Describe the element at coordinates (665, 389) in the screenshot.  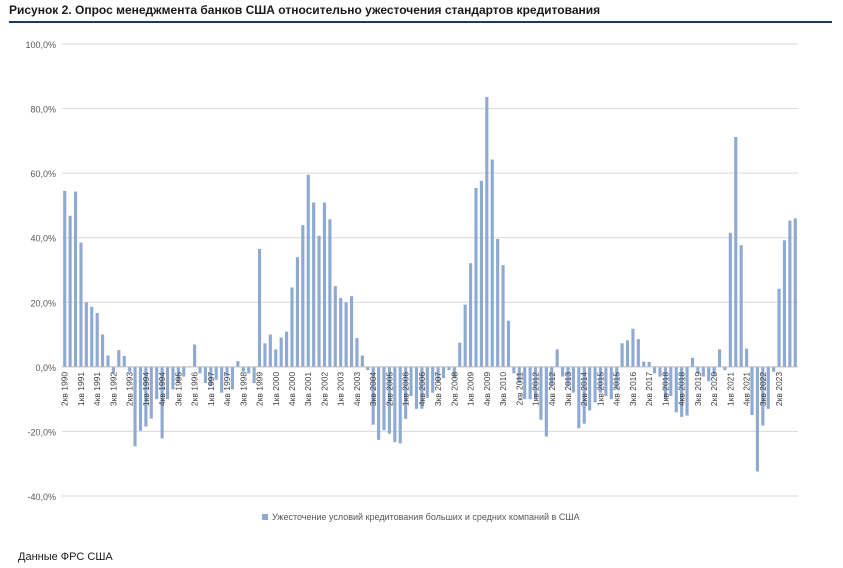
I see `x-tick-label: 1кв 2018` at that location.